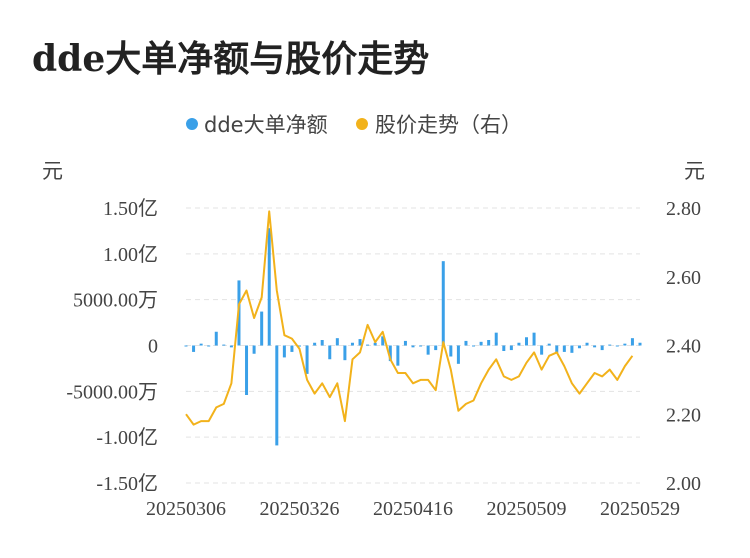  I want to click on x-tick-label: 20250529, so click(640, 509).